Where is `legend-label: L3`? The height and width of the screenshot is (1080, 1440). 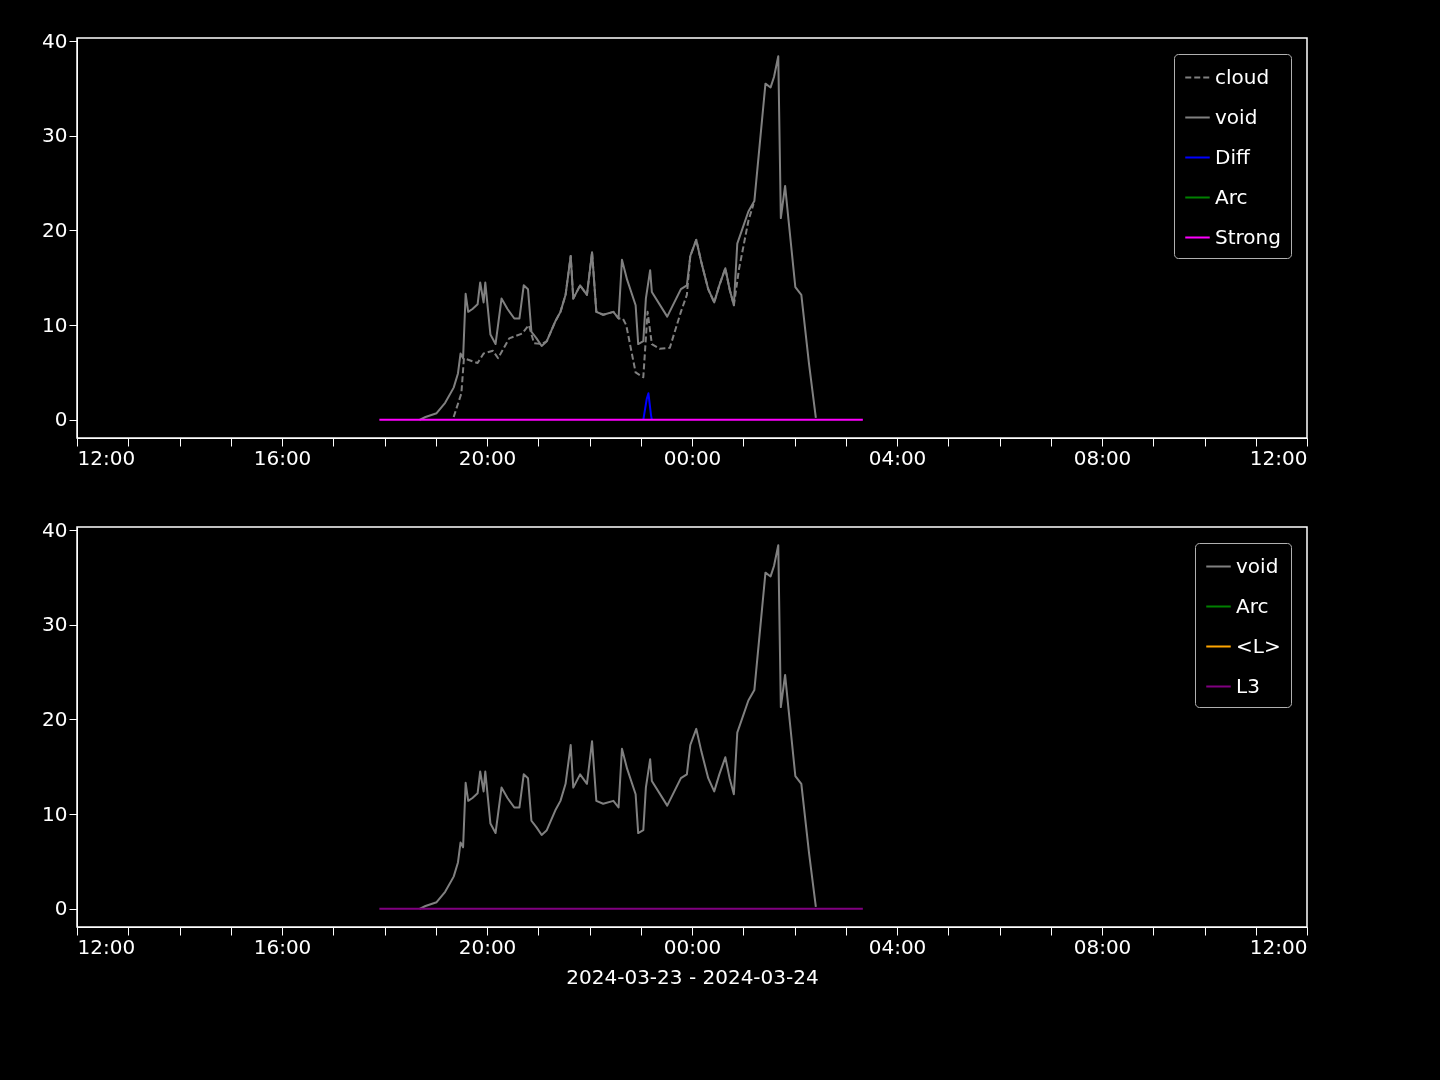 legend-label: L3 is located at coordinates (1248, 685).